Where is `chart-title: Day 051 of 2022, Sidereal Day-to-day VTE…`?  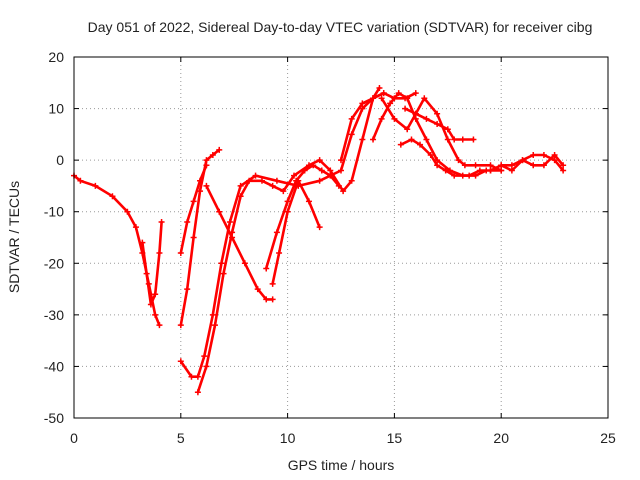
chart-title: Day 051 of 2022, Sidereal Day-to-day VTE… is located at coordinates (340, 27).